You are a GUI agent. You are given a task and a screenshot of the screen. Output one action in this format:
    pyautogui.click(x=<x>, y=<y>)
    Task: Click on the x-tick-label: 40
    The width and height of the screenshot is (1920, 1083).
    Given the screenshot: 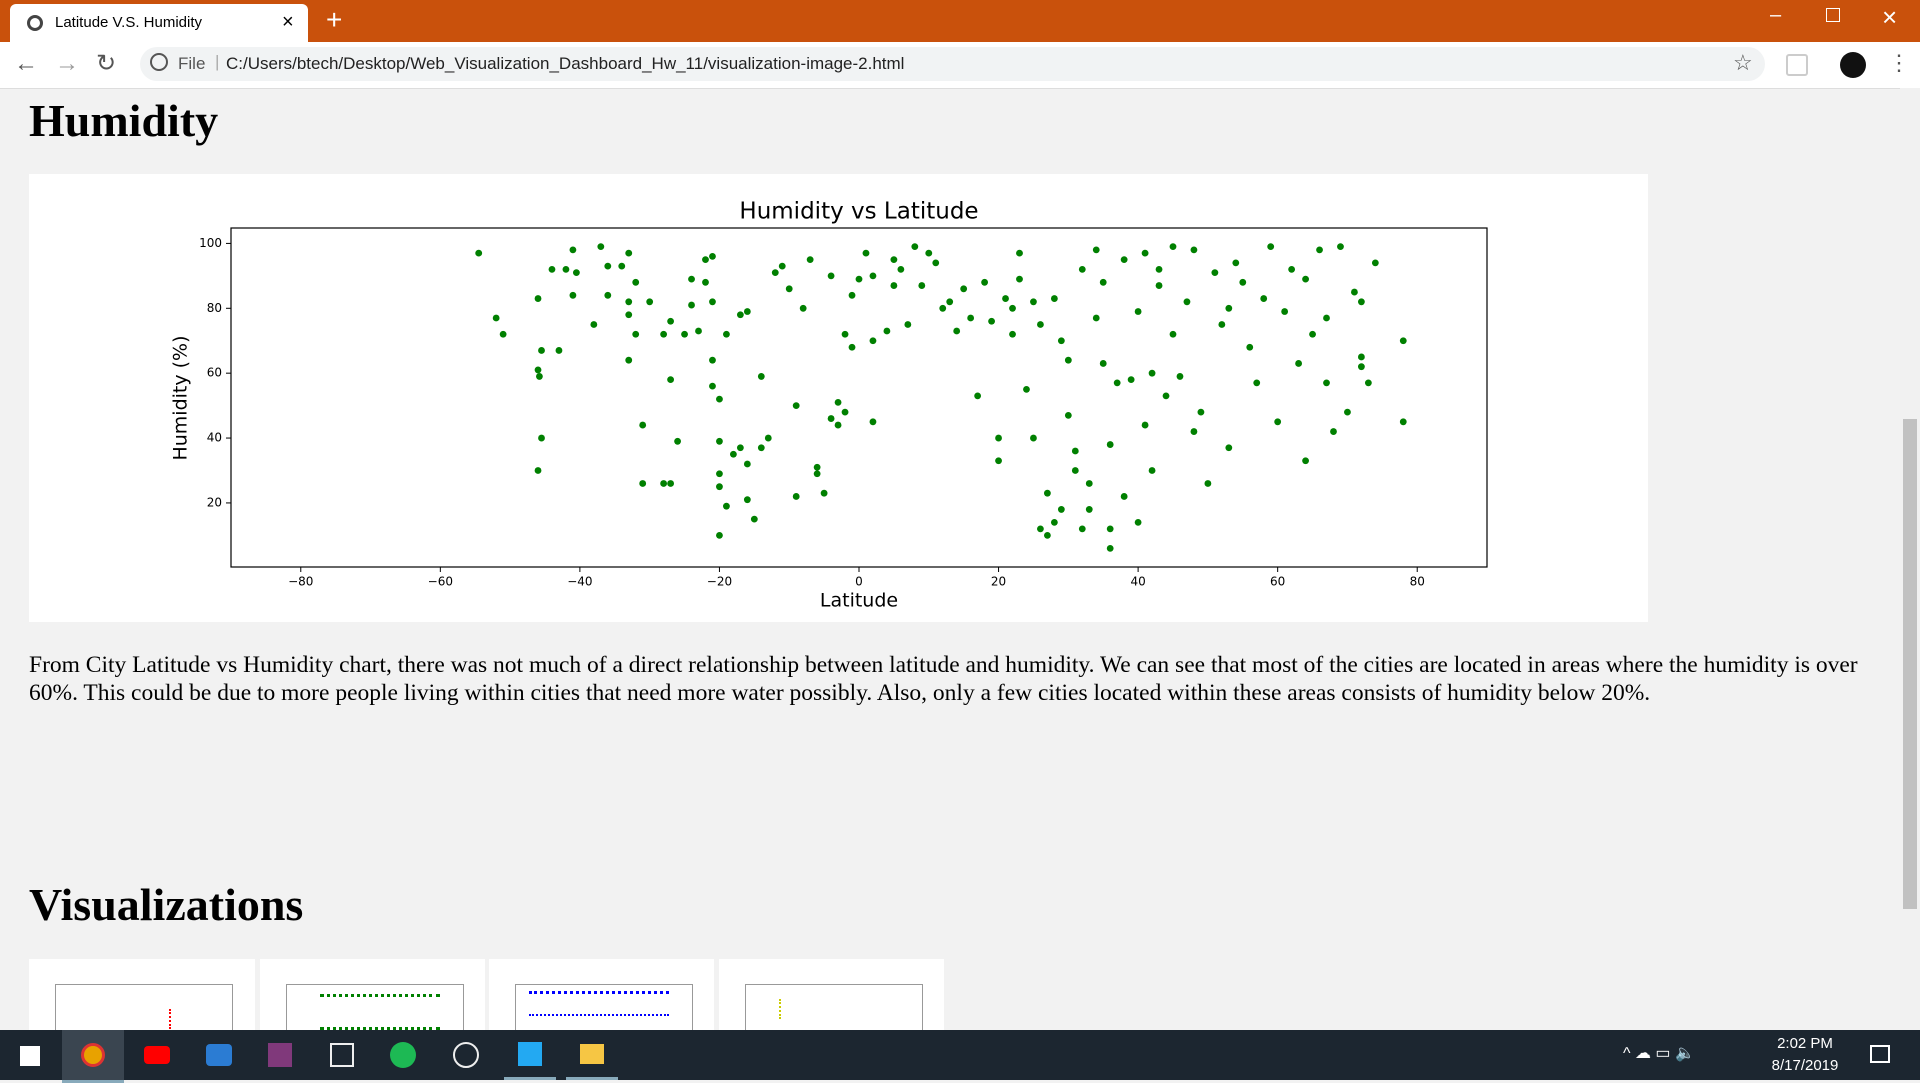 What is the action you would take?
    pyautogui.click(x=1137, y=582)
    